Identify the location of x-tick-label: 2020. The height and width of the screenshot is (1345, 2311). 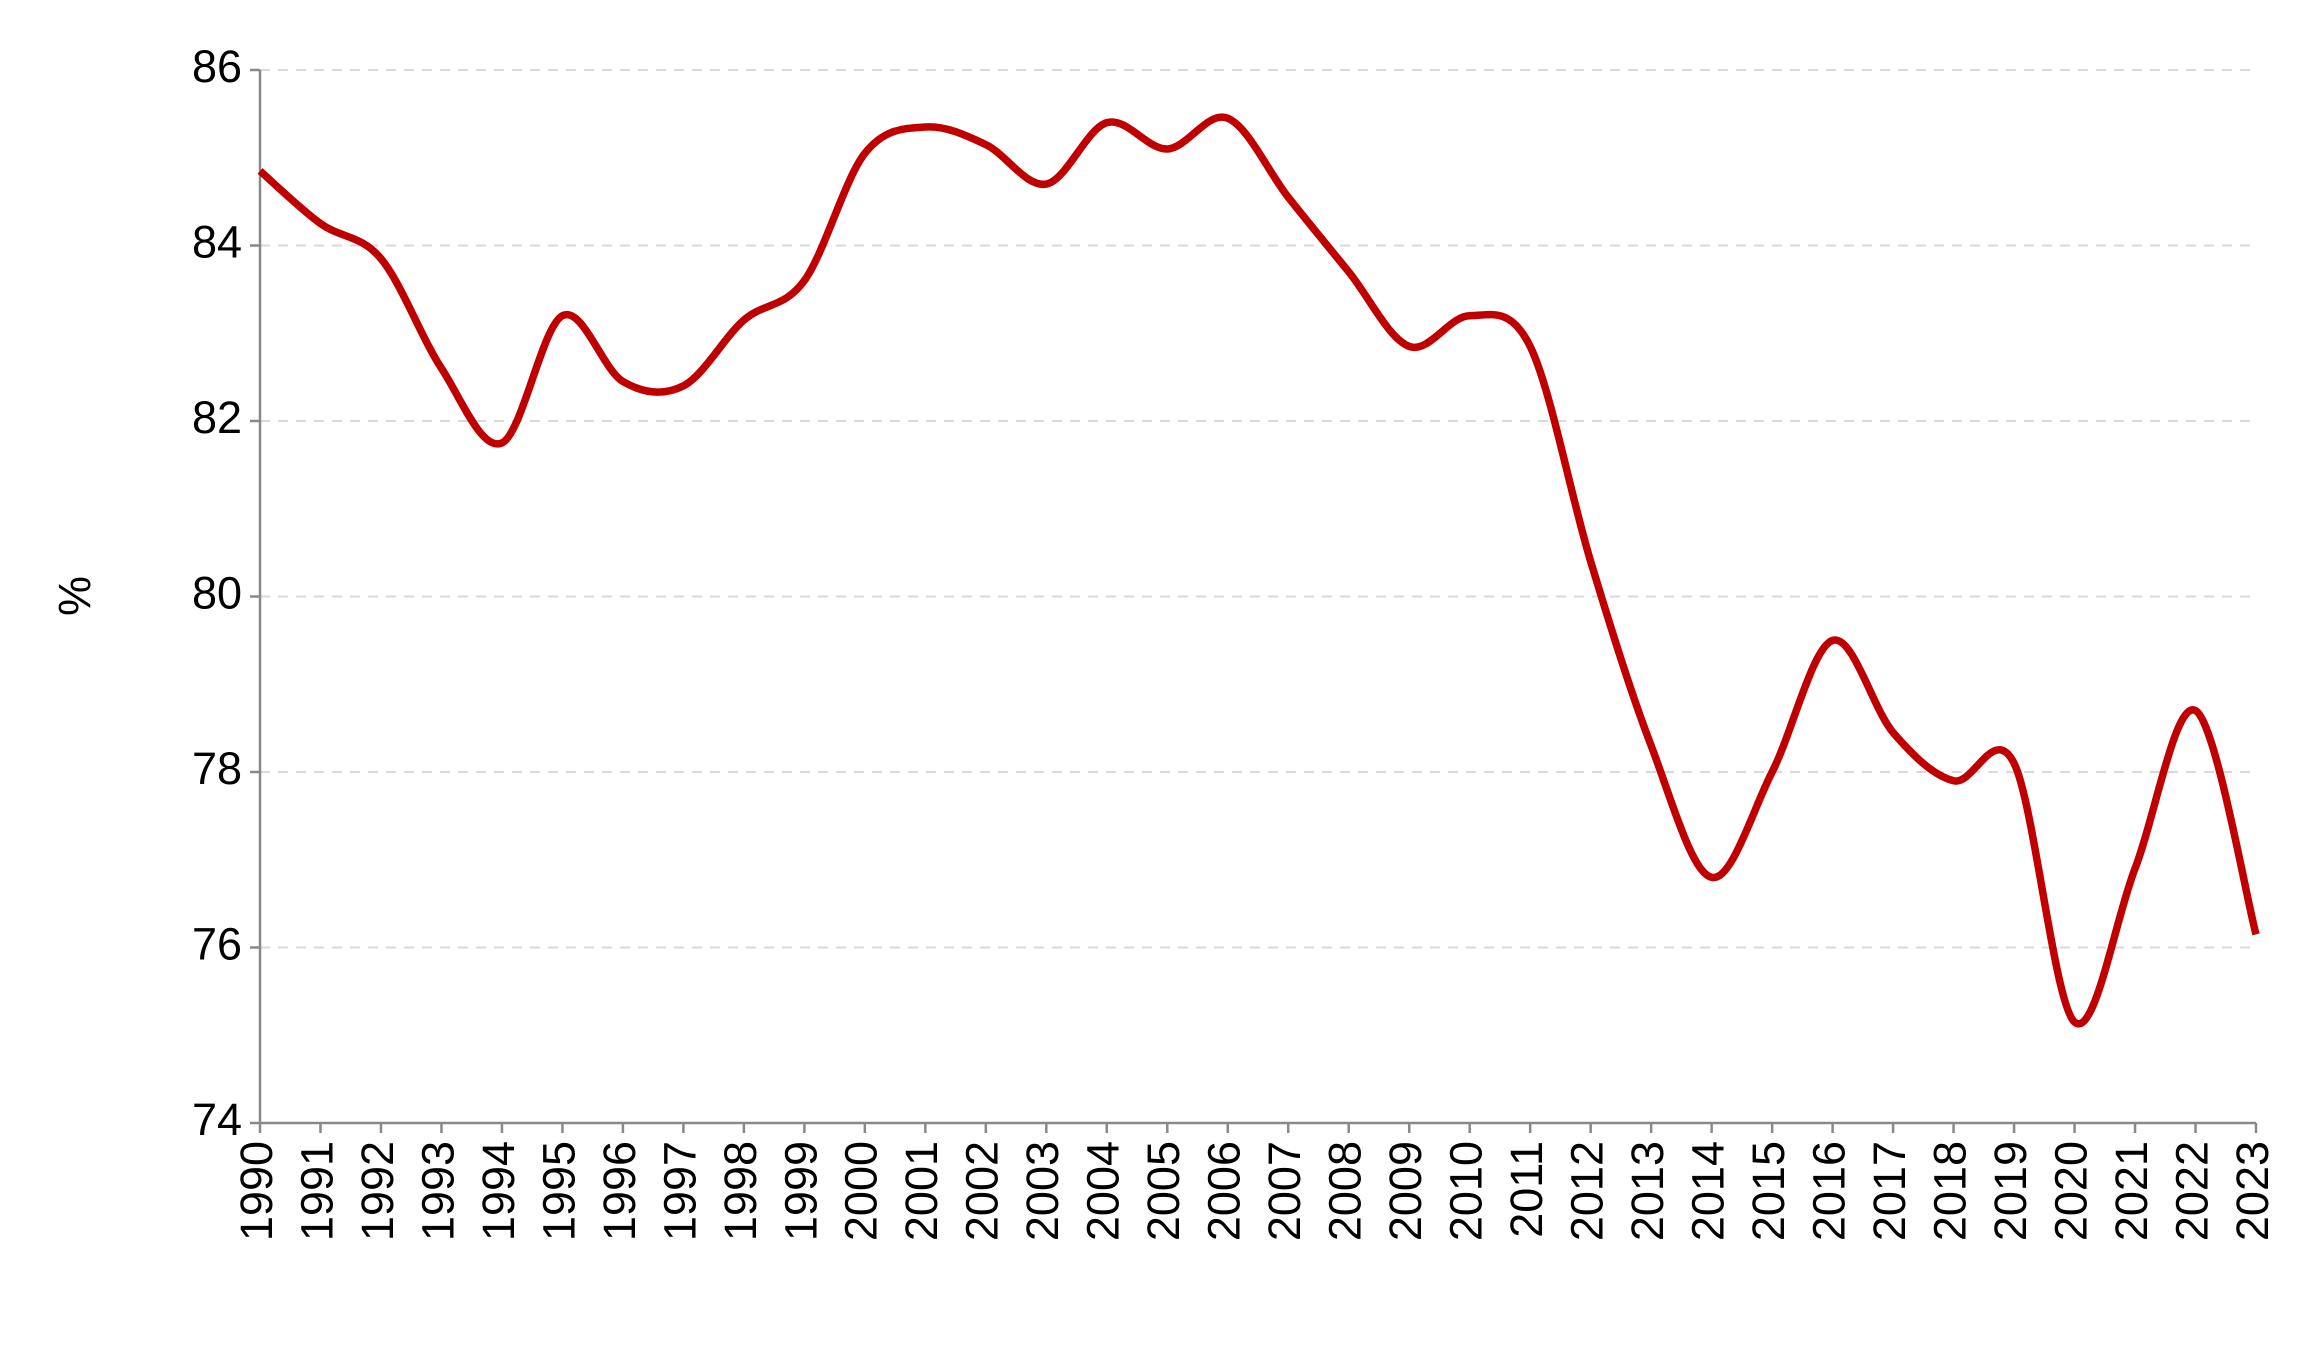
(2070, 1191).